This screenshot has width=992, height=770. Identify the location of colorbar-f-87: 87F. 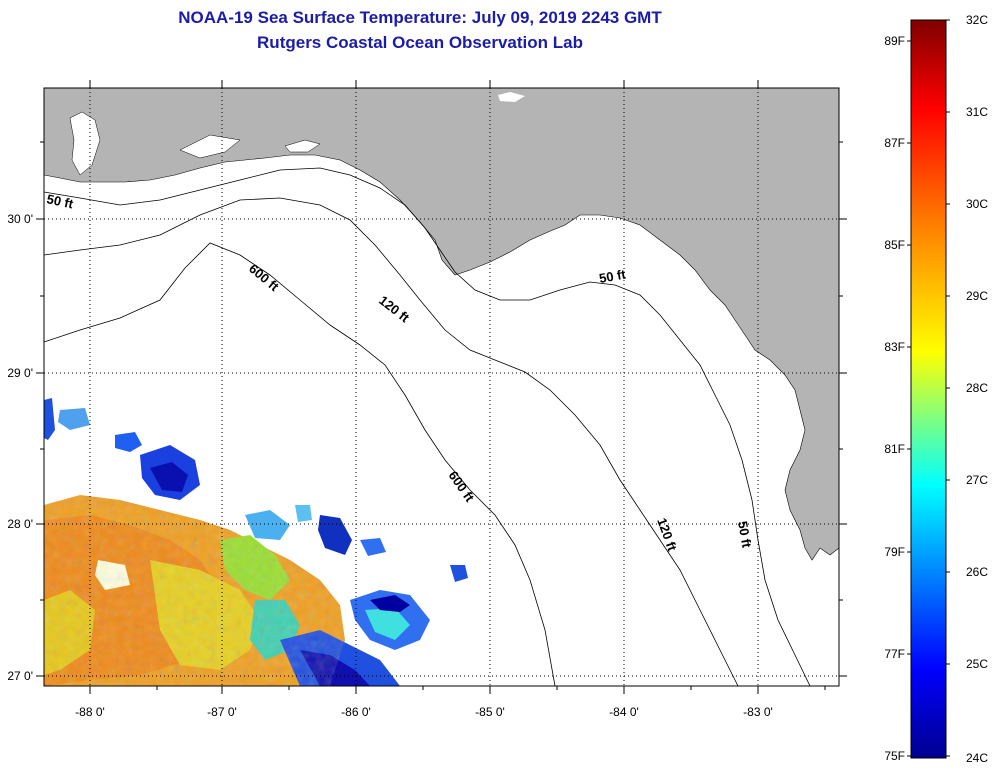
(894, 143).